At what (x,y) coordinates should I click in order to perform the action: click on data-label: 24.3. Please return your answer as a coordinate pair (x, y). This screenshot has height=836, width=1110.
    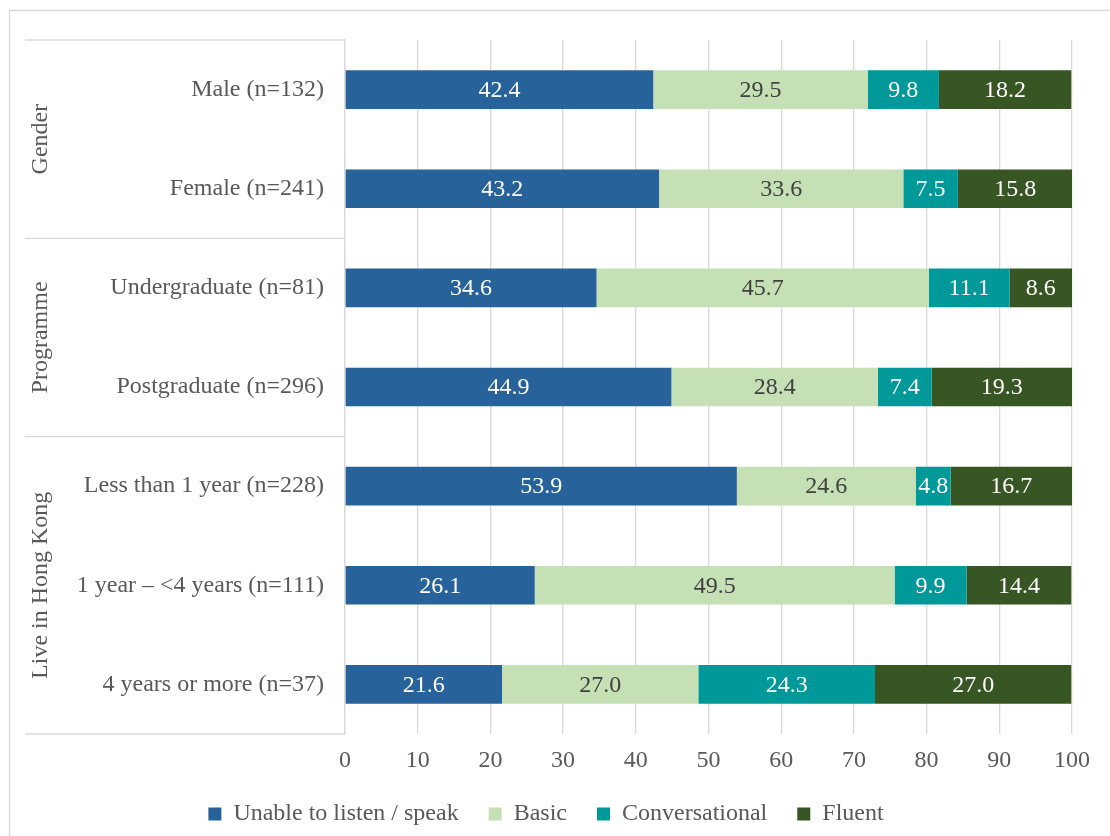
    Looking at the image, I should click on (786, 683).